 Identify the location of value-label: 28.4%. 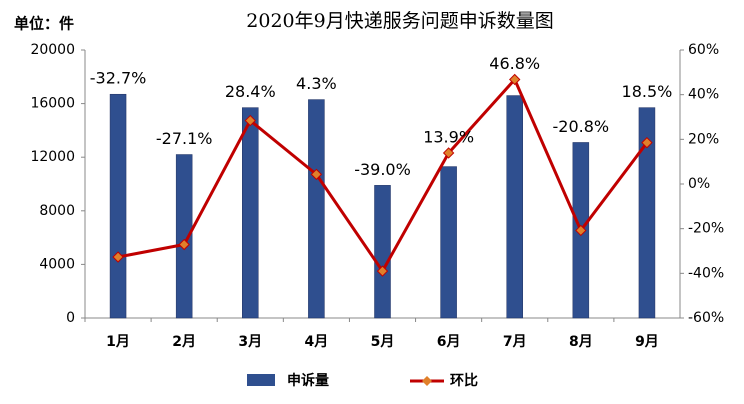
(250, 91).